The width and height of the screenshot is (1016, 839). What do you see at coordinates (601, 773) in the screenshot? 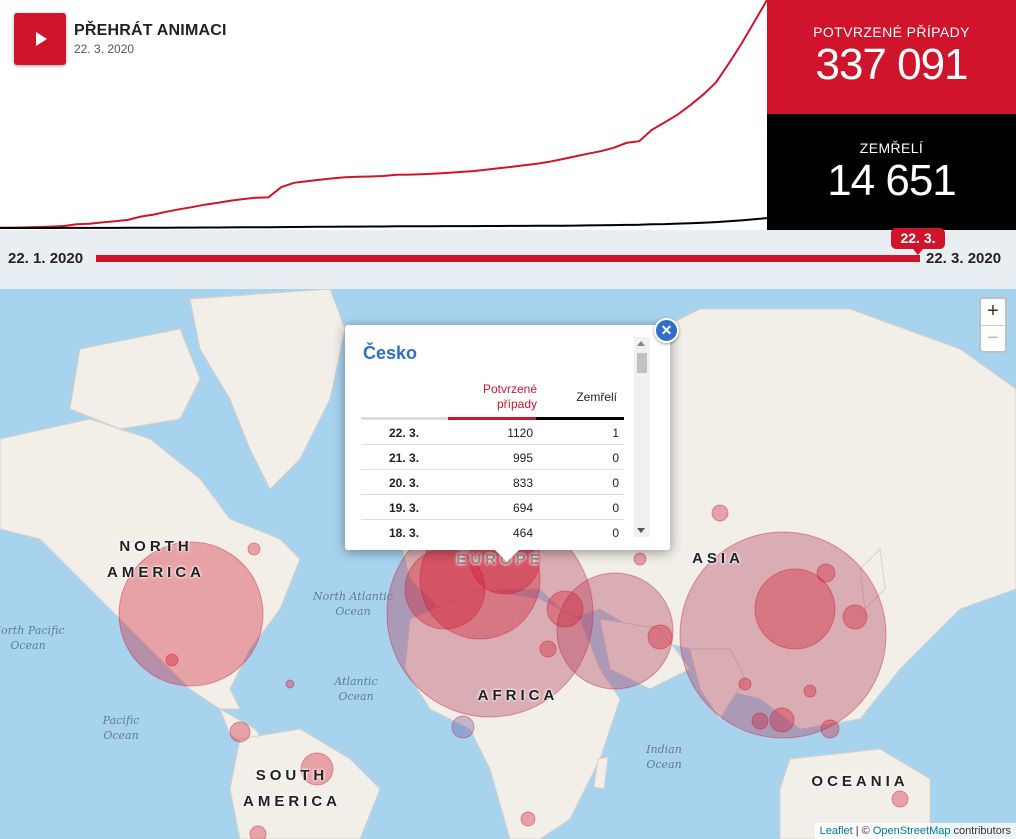
I see `madagascar-shape` at bounding box center [601, 773].